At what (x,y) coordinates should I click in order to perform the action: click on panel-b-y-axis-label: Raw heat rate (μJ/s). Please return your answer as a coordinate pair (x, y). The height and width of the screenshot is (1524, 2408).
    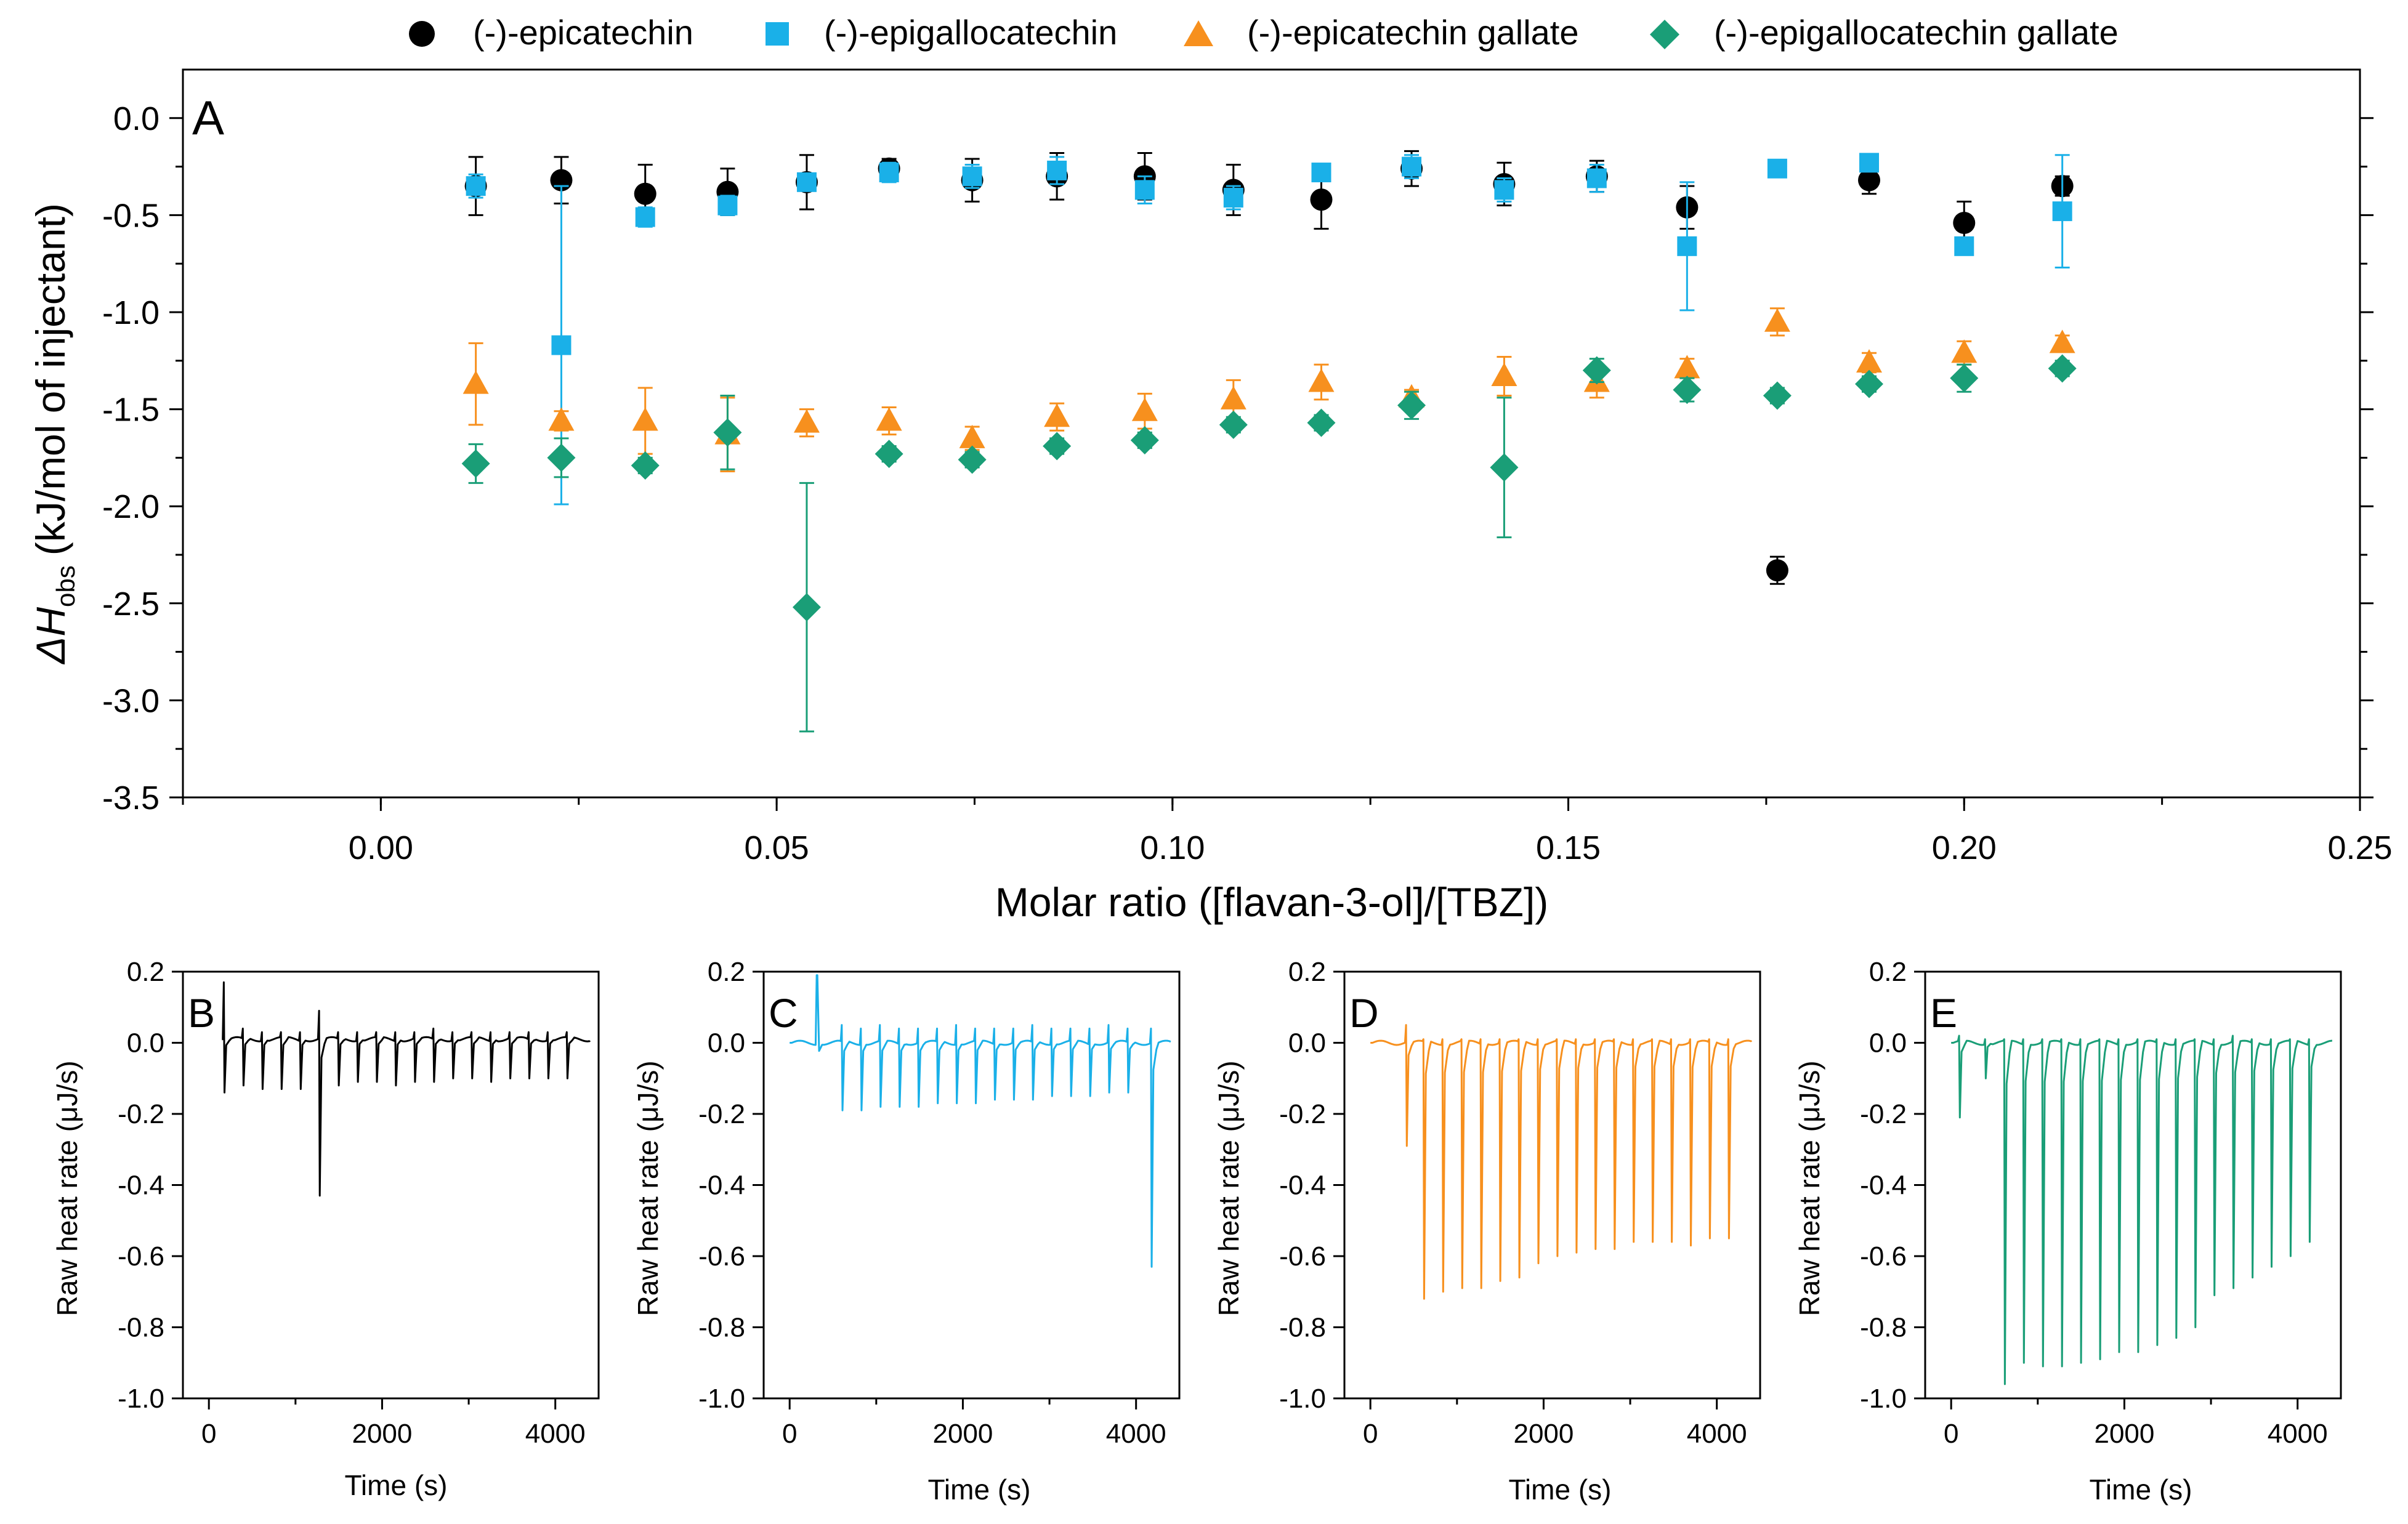
    Looking at the image, I should click on (67, 1188).